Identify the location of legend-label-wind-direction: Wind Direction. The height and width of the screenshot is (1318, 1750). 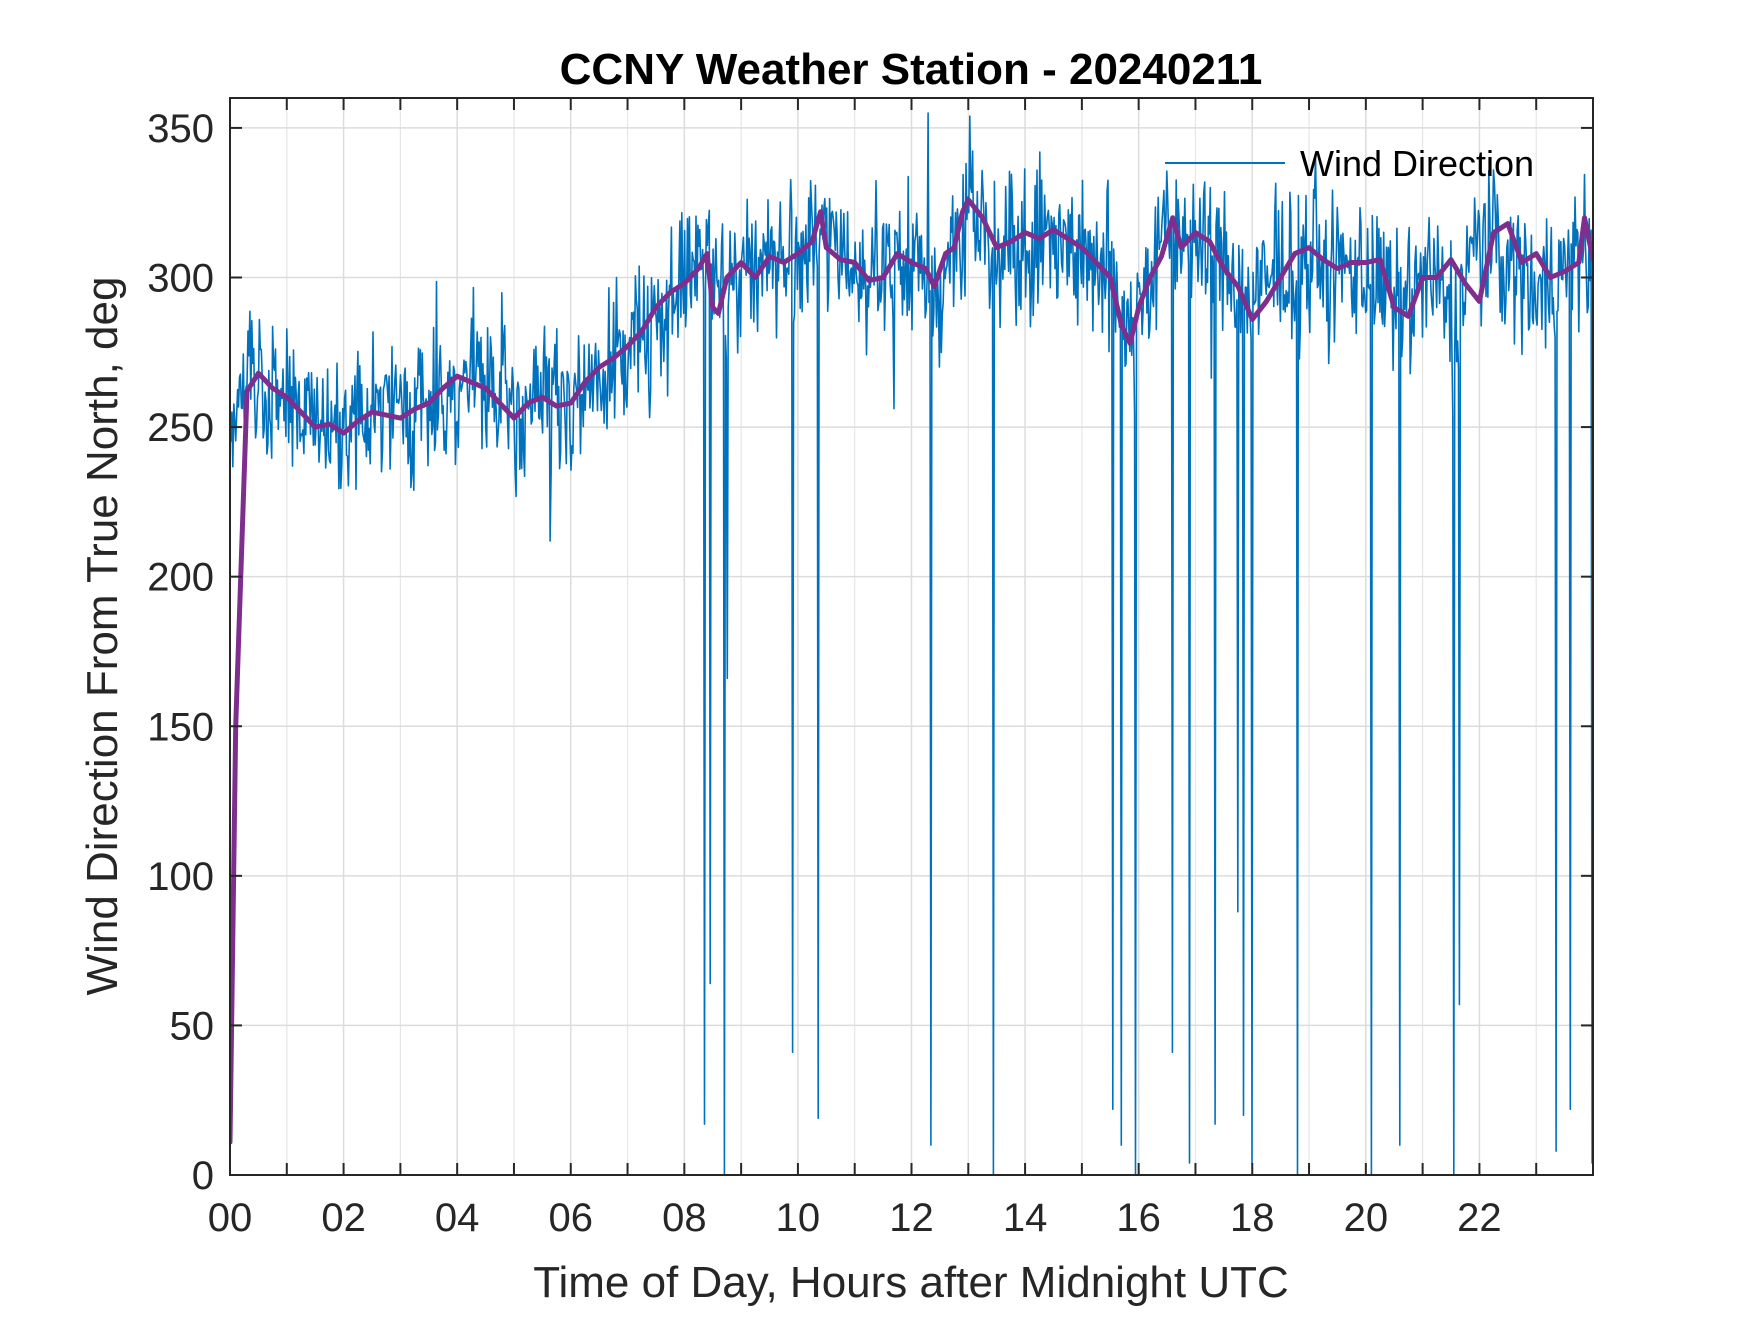
(1417, 163).